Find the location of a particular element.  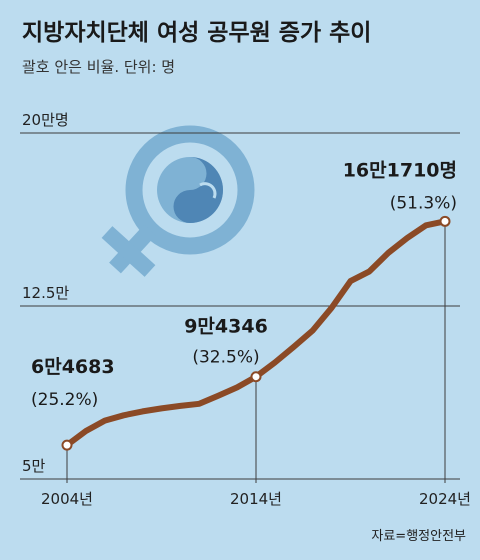

data-label-value: 16만1710명 is located at coordinates (400, 170).